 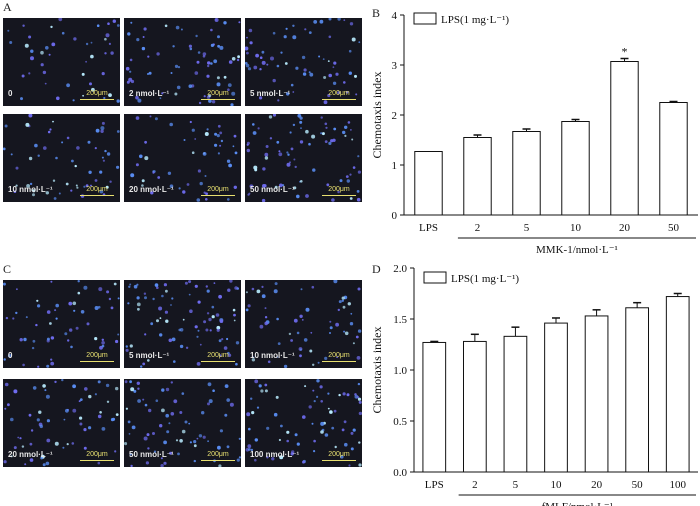 I want to click on micrograph-c-5: 50 nmol·L⁻¹ 200μm, so click(x=182, y=423).